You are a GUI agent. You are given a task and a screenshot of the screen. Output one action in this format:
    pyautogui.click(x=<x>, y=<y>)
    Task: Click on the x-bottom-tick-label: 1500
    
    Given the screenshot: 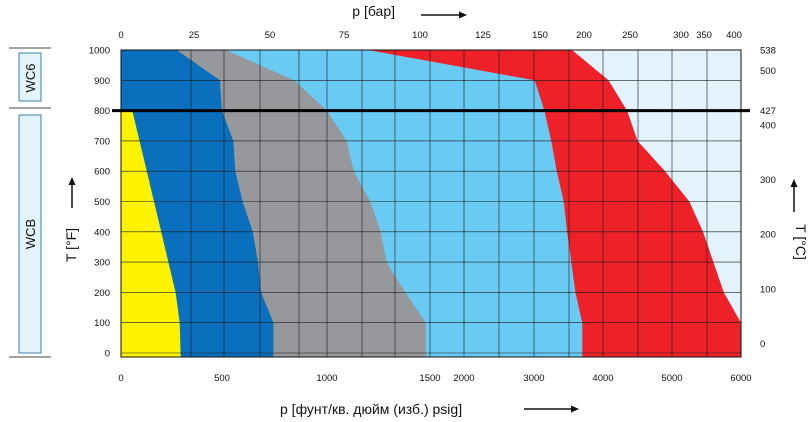 What is the action you would take?
    pyautogui.click(x=429, y=378)
    